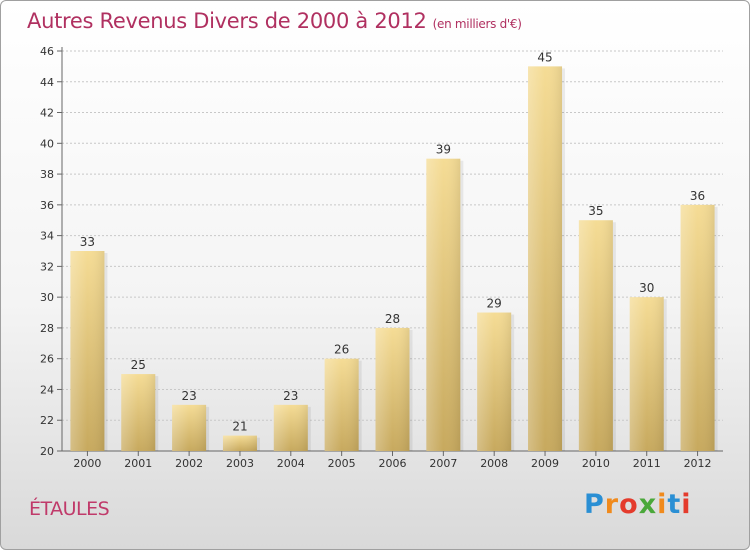 Image resolution: width=750 pixels, height=550 pixels. I want to click on data-label-2010: 35, so click(595, 211).